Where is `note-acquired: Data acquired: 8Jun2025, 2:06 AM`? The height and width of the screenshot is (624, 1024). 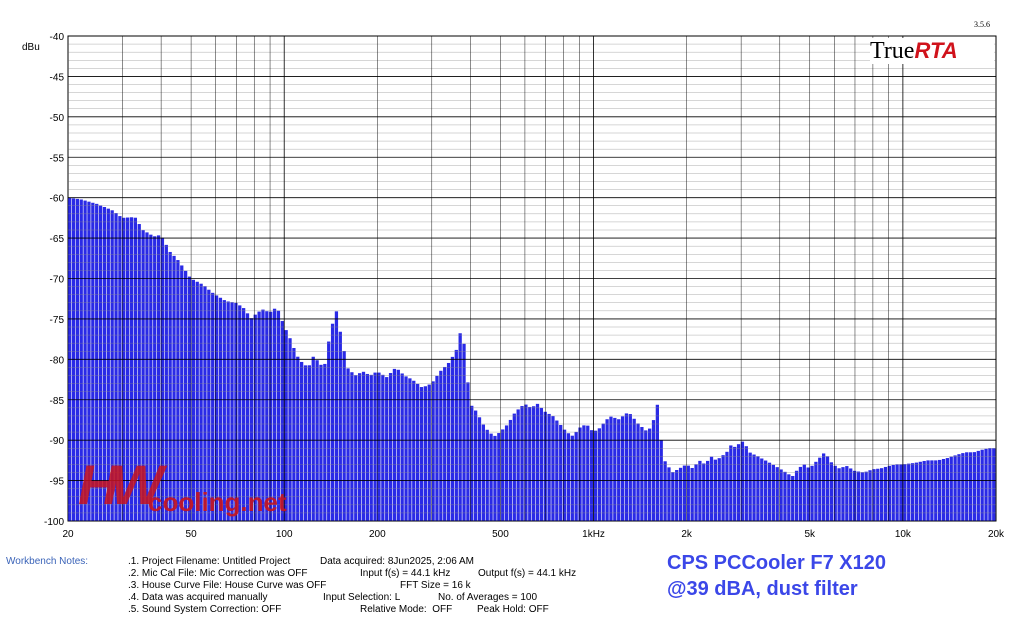
note-acquired: Data acquired: 8Jun2025, 2:06 AM is located at coordinates (397, 561).